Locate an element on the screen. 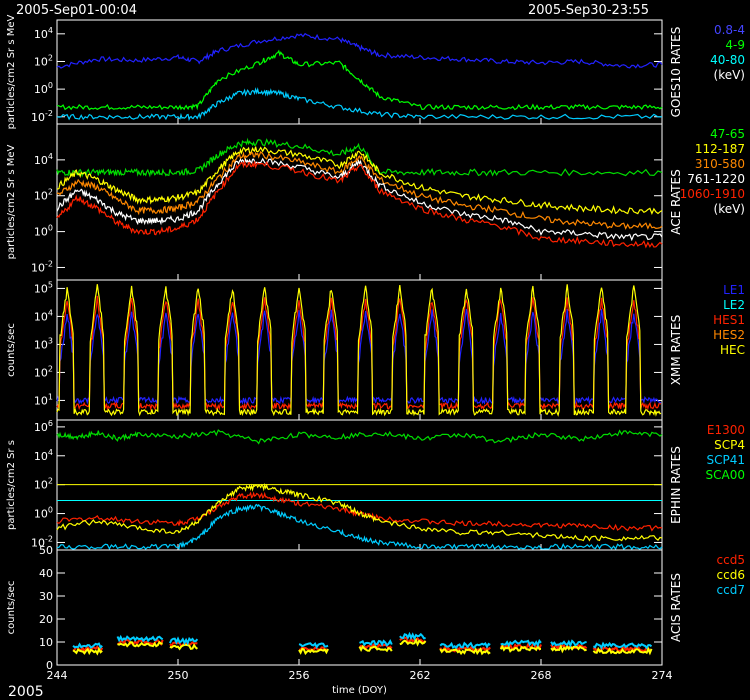 This screenshot has height=700, width=750. ytick-label-0-0: 10⁴ is located at coordinates (43, 33).